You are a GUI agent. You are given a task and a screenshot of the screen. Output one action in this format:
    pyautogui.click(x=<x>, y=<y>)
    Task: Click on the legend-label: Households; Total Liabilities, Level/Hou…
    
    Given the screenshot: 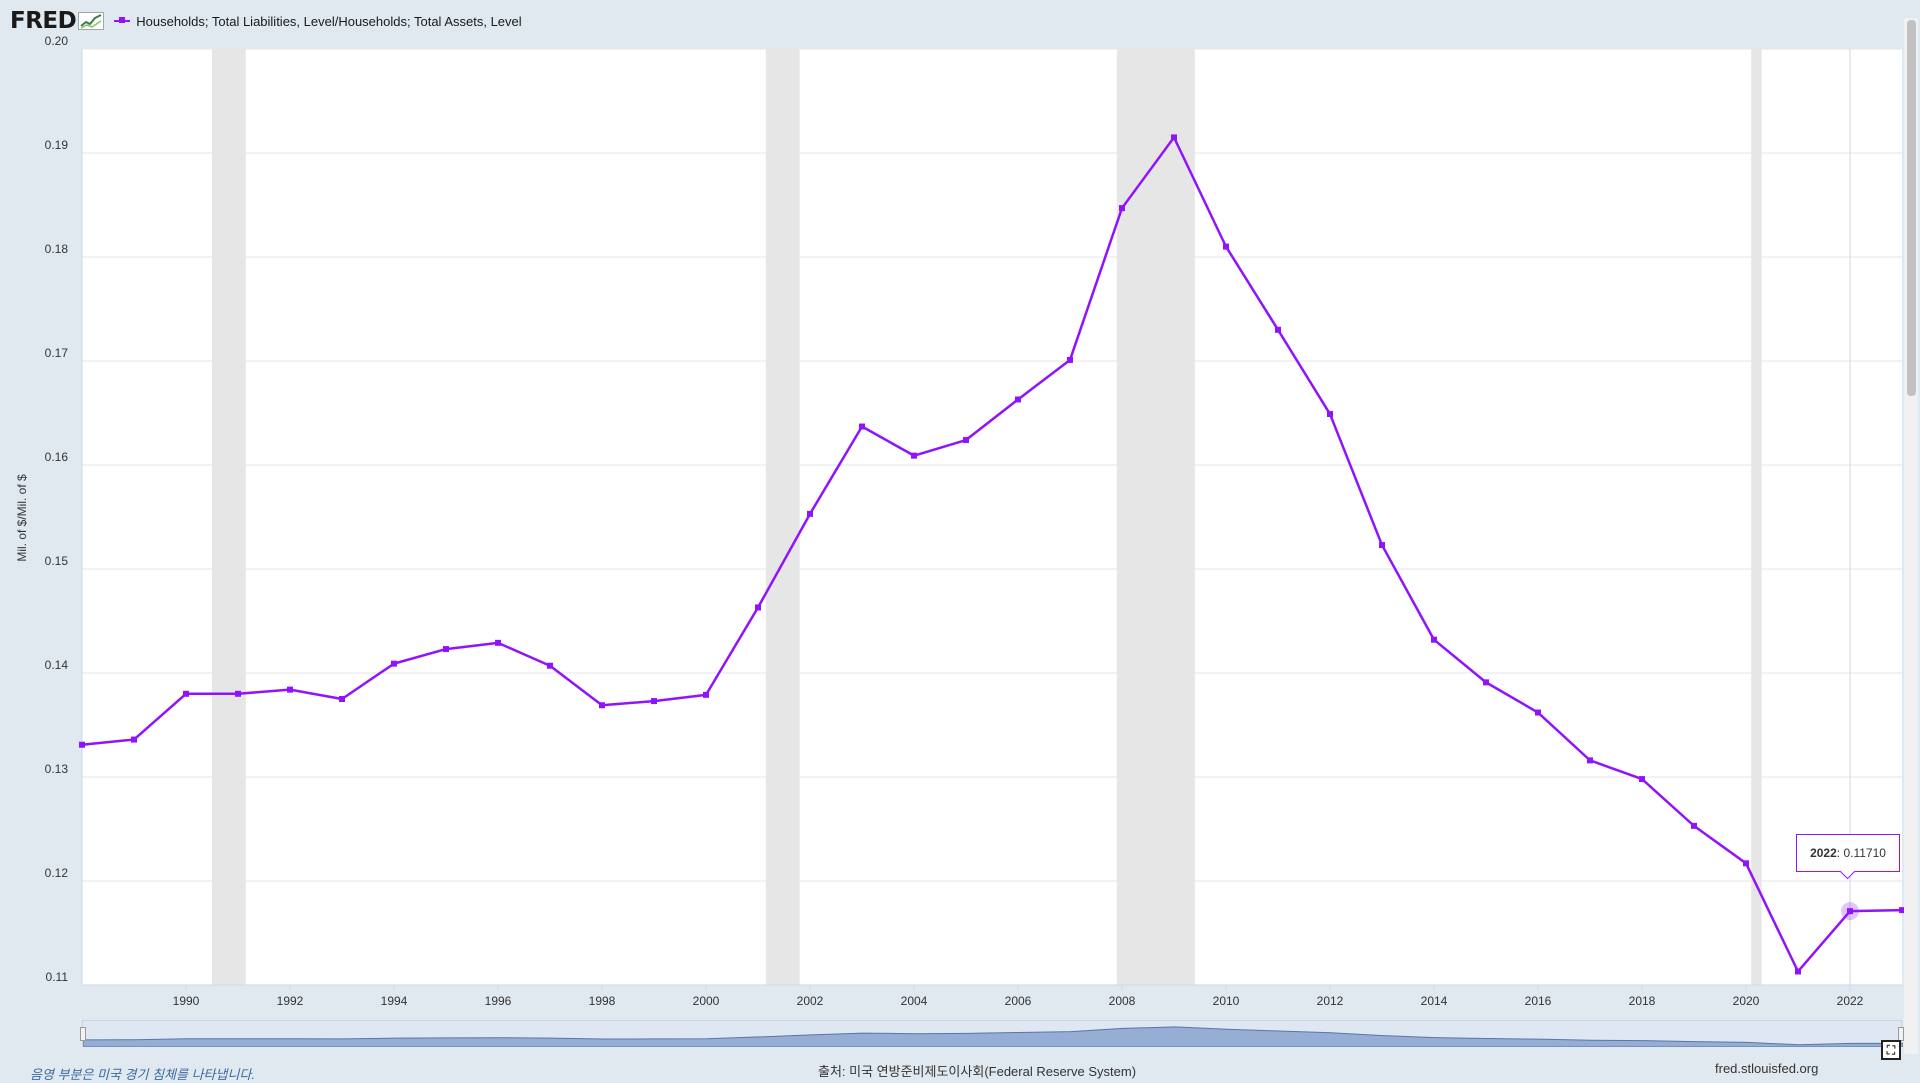 What is the action you would take?
    pyautogui.click(x=329, y=21)
    